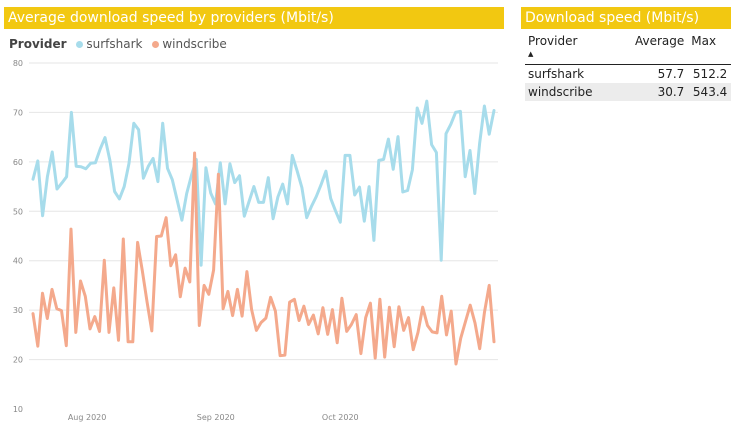 The image size is (732, 428). Describe the element at coordinates (156, 44) in the screenshot. I see `legend-dot-windscribe` at that location.